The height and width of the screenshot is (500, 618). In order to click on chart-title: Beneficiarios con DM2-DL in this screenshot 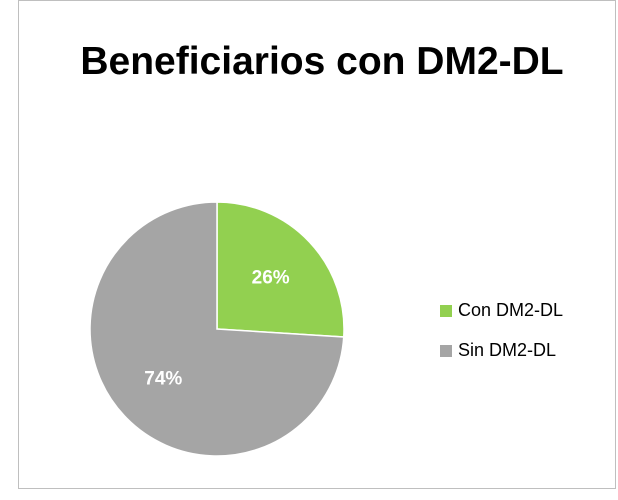, I will do `click(322, 61)`.